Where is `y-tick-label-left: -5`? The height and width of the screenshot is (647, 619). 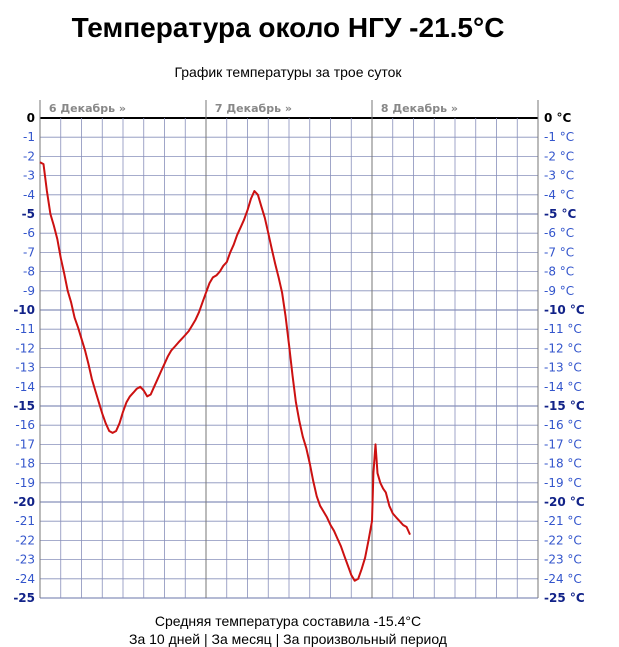 y-tick-label-left: -5 is located at coordinates (28, 214).